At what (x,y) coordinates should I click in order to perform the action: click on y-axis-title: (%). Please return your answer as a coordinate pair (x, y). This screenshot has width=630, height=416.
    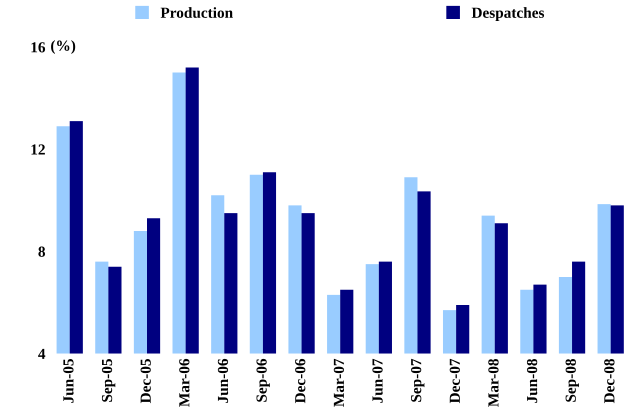
    Looking at the image, I should click on (63, 47).